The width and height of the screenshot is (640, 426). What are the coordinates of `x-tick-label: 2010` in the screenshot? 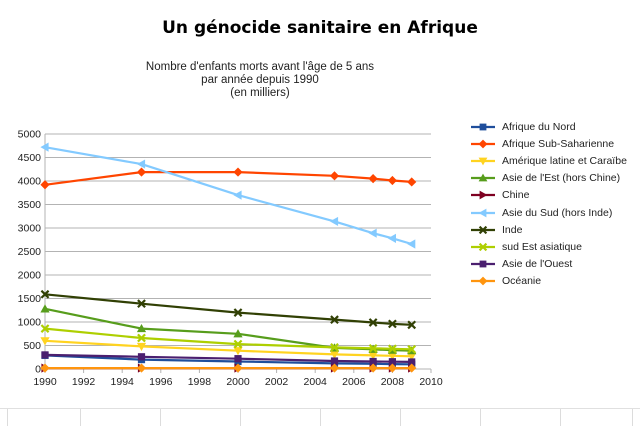 It's located at (431, 382).